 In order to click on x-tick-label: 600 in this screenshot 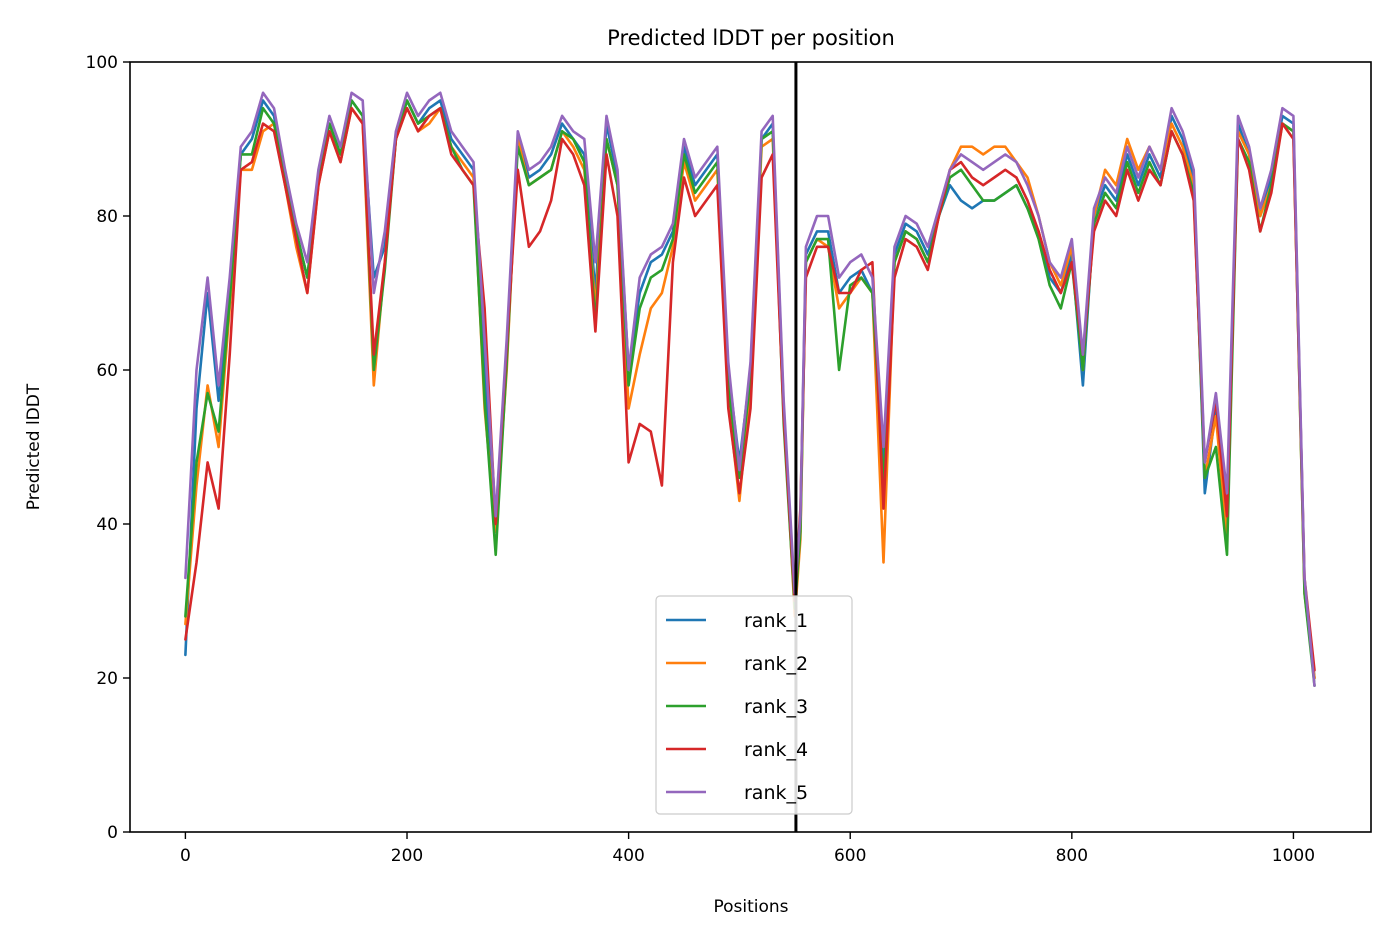, I will do `click(850, 856)`.